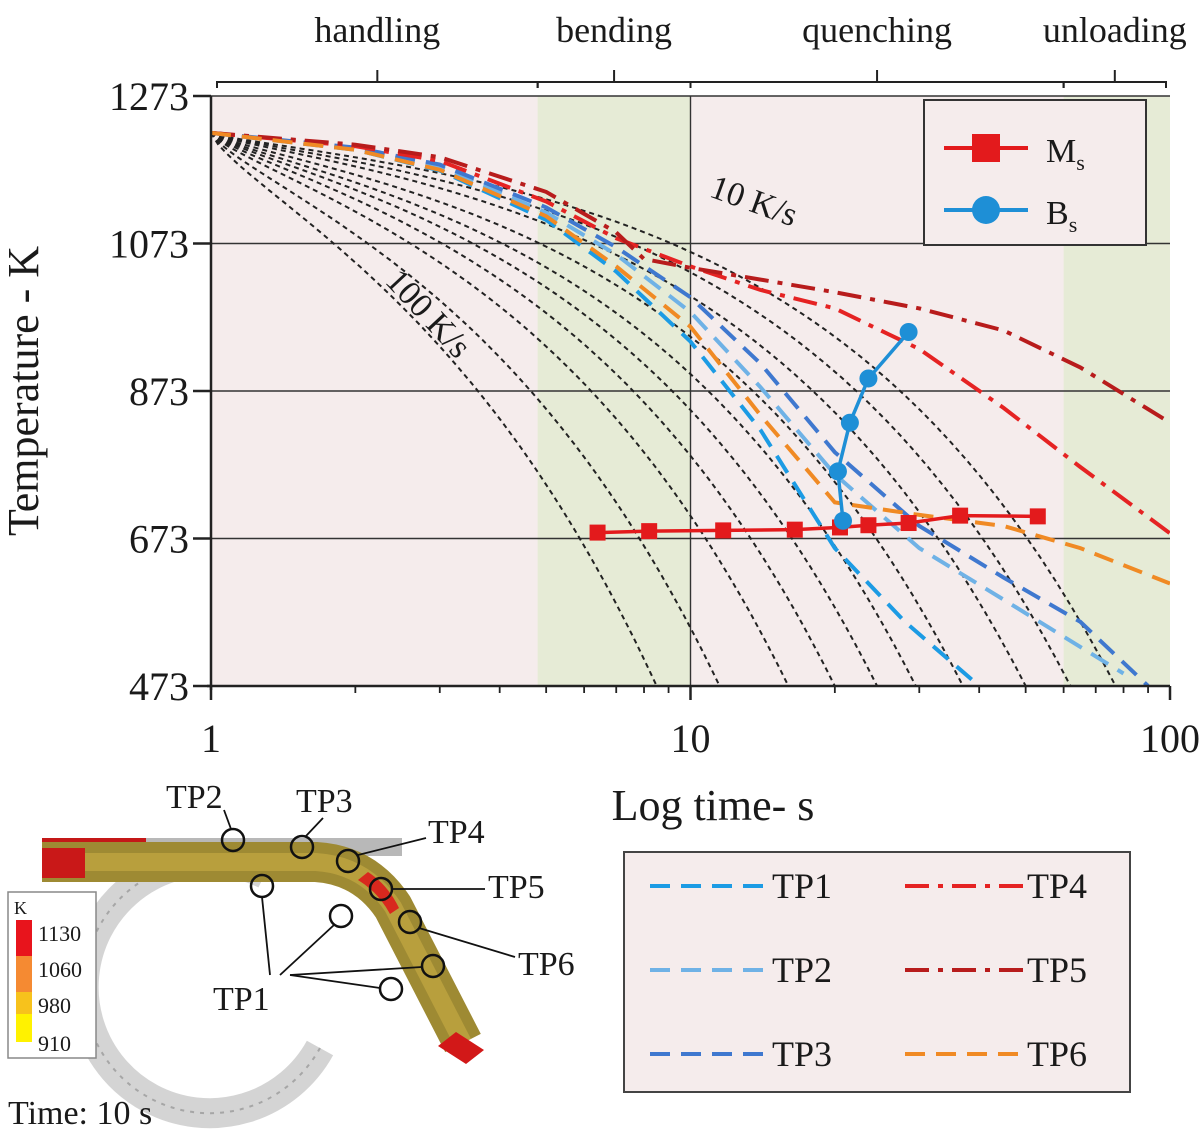  I want to click on tp2-label: TP2, so click(194, 797).